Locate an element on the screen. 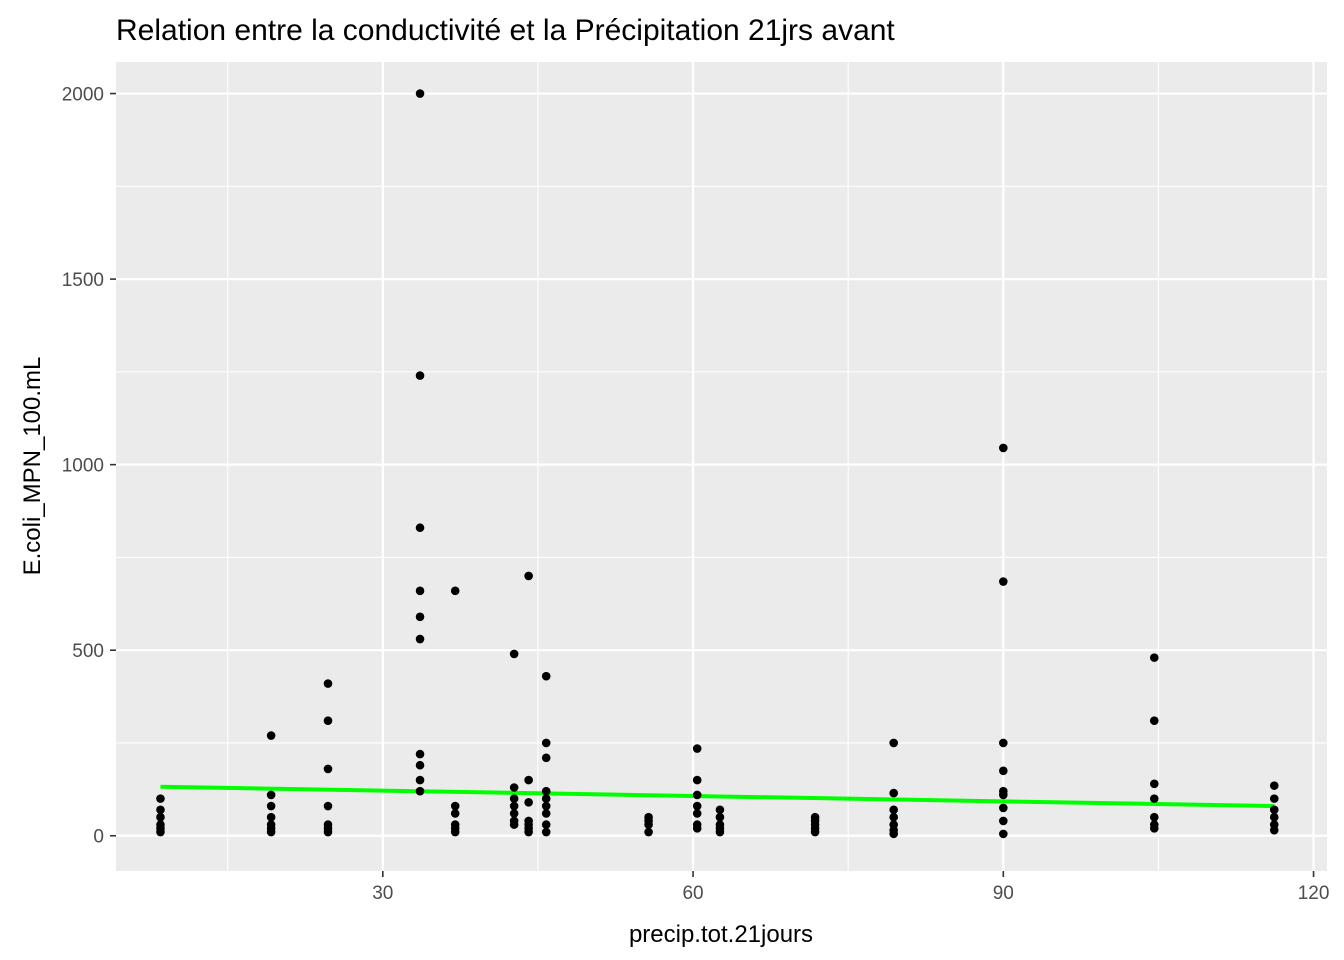 The width and height of the screenshot is (1344, 960). x-tick-label: 120 is located at coordinates (1314, 893).